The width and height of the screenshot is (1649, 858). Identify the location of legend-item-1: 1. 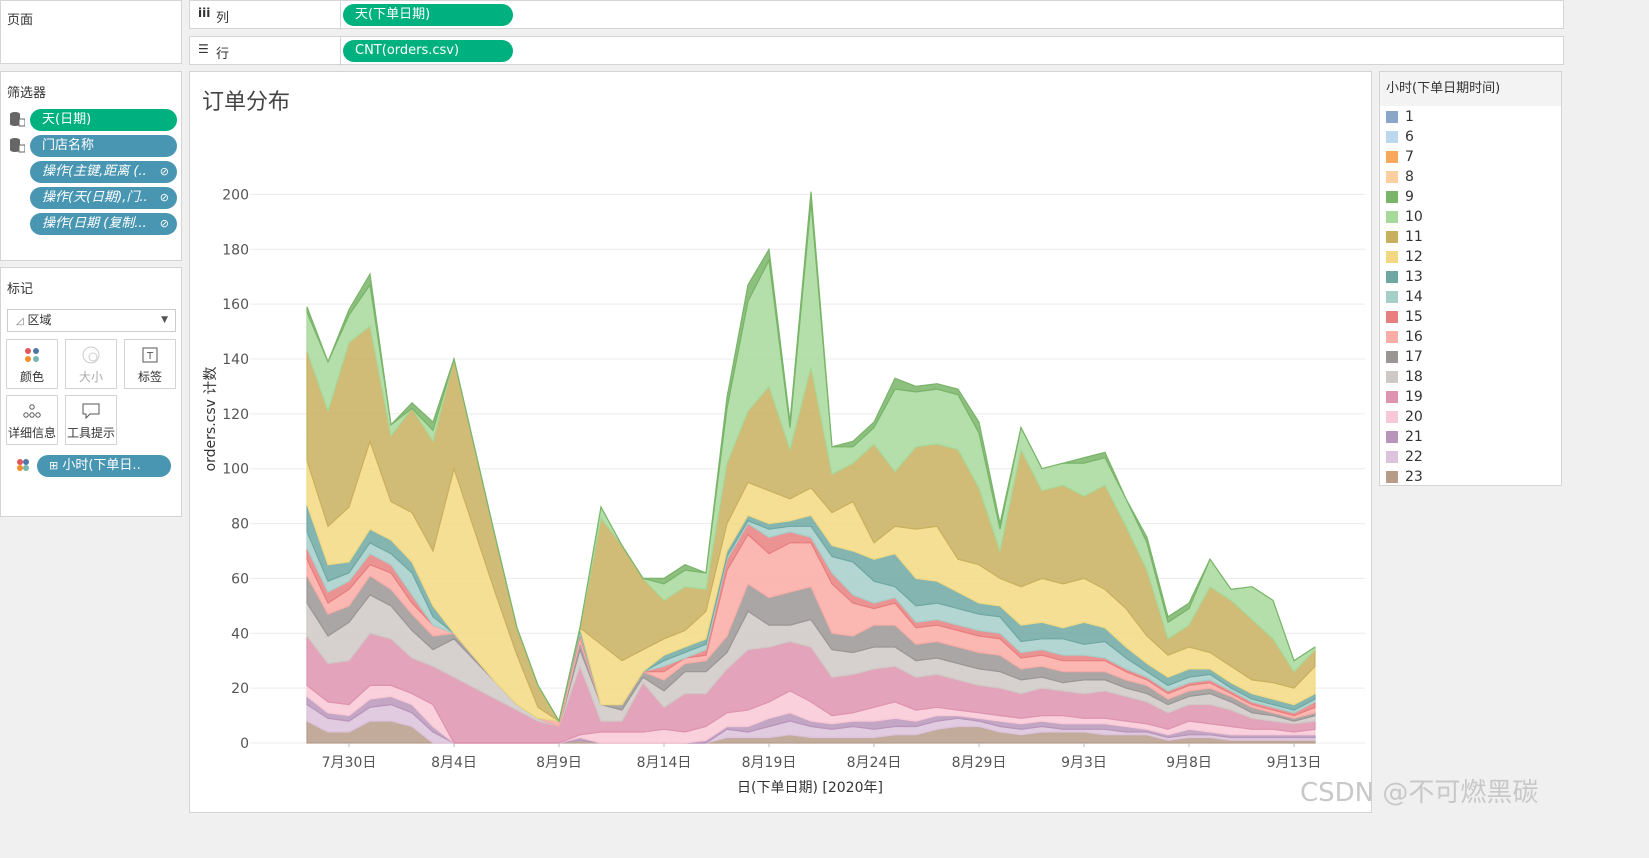
(1400, 117).